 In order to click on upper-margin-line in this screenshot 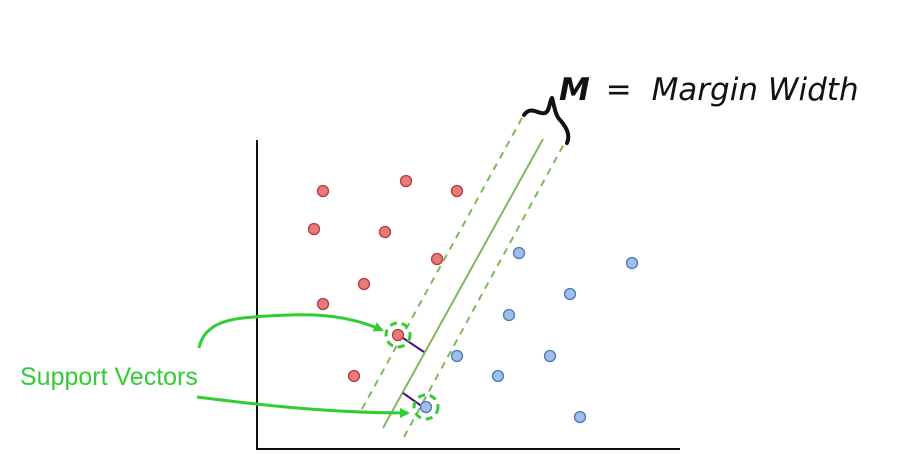, I will do `click(442, 263)`.